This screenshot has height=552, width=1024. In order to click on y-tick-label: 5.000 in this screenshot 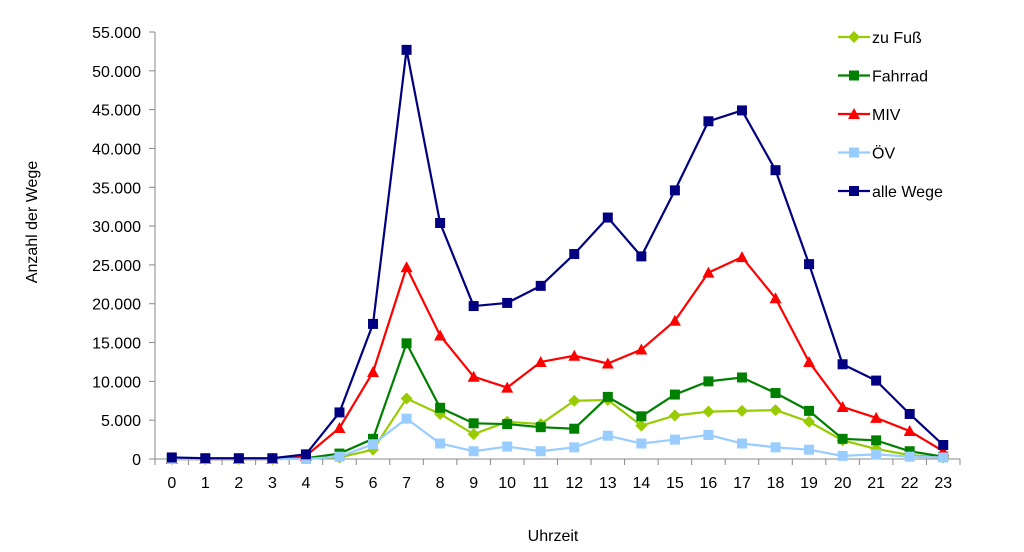, I will do `click(121, 421)`.